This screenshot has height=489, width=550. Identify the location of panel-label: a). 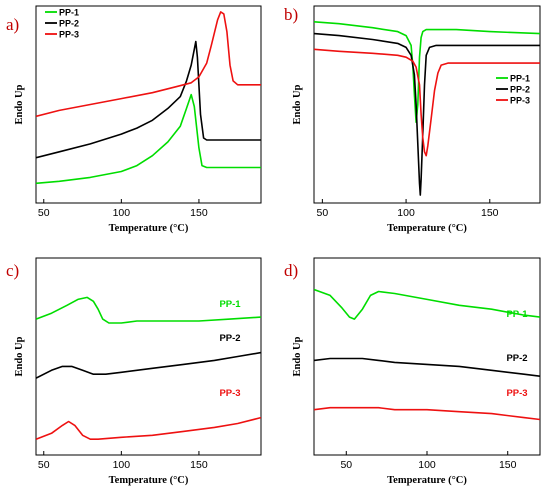
(12, 24).